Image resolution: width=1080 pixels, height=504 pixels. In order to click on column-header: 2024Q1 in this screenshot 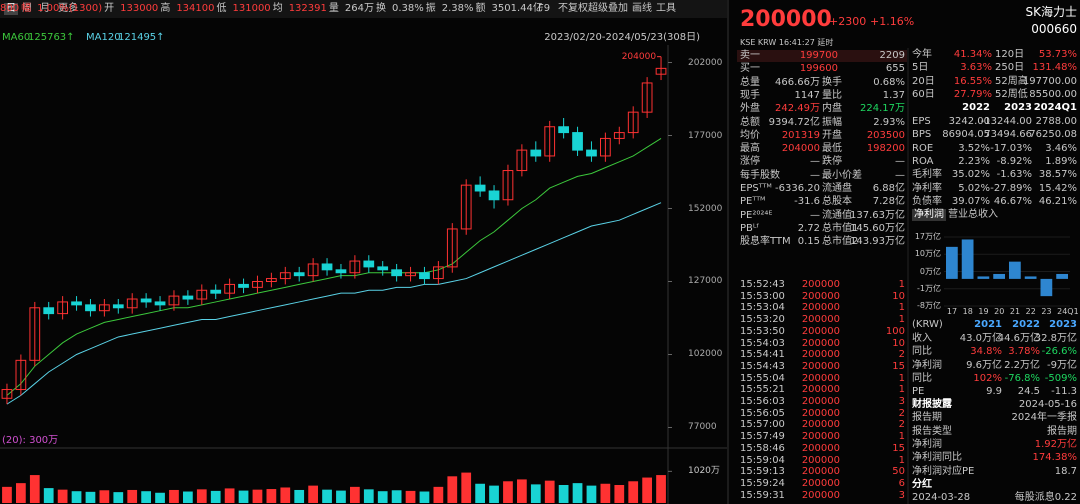, I will do `click(1055, 107)`.